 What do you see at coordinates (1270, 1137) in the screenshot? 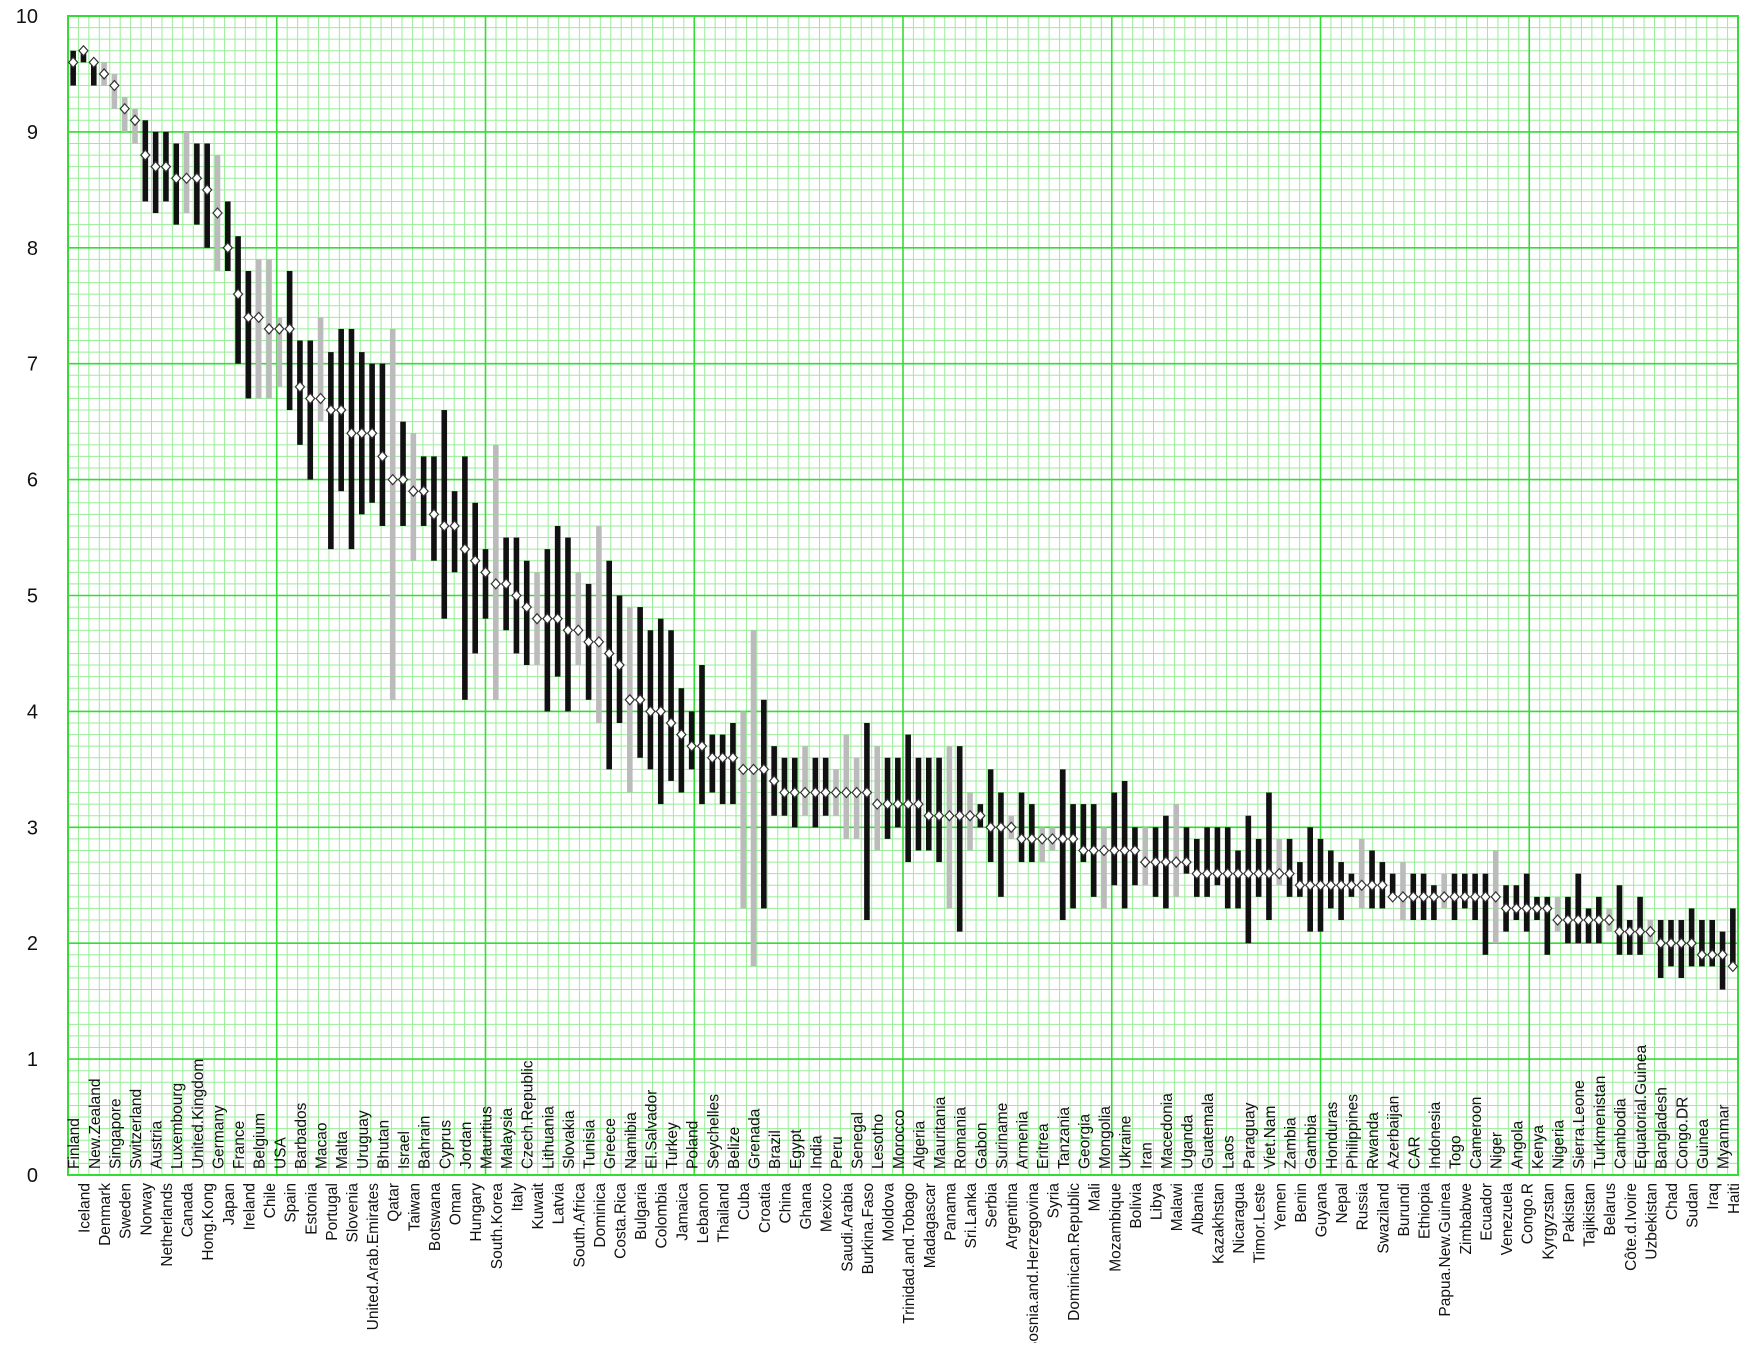
I see `country-label: Viet.Nam` at bounding box center [1270, 1137].